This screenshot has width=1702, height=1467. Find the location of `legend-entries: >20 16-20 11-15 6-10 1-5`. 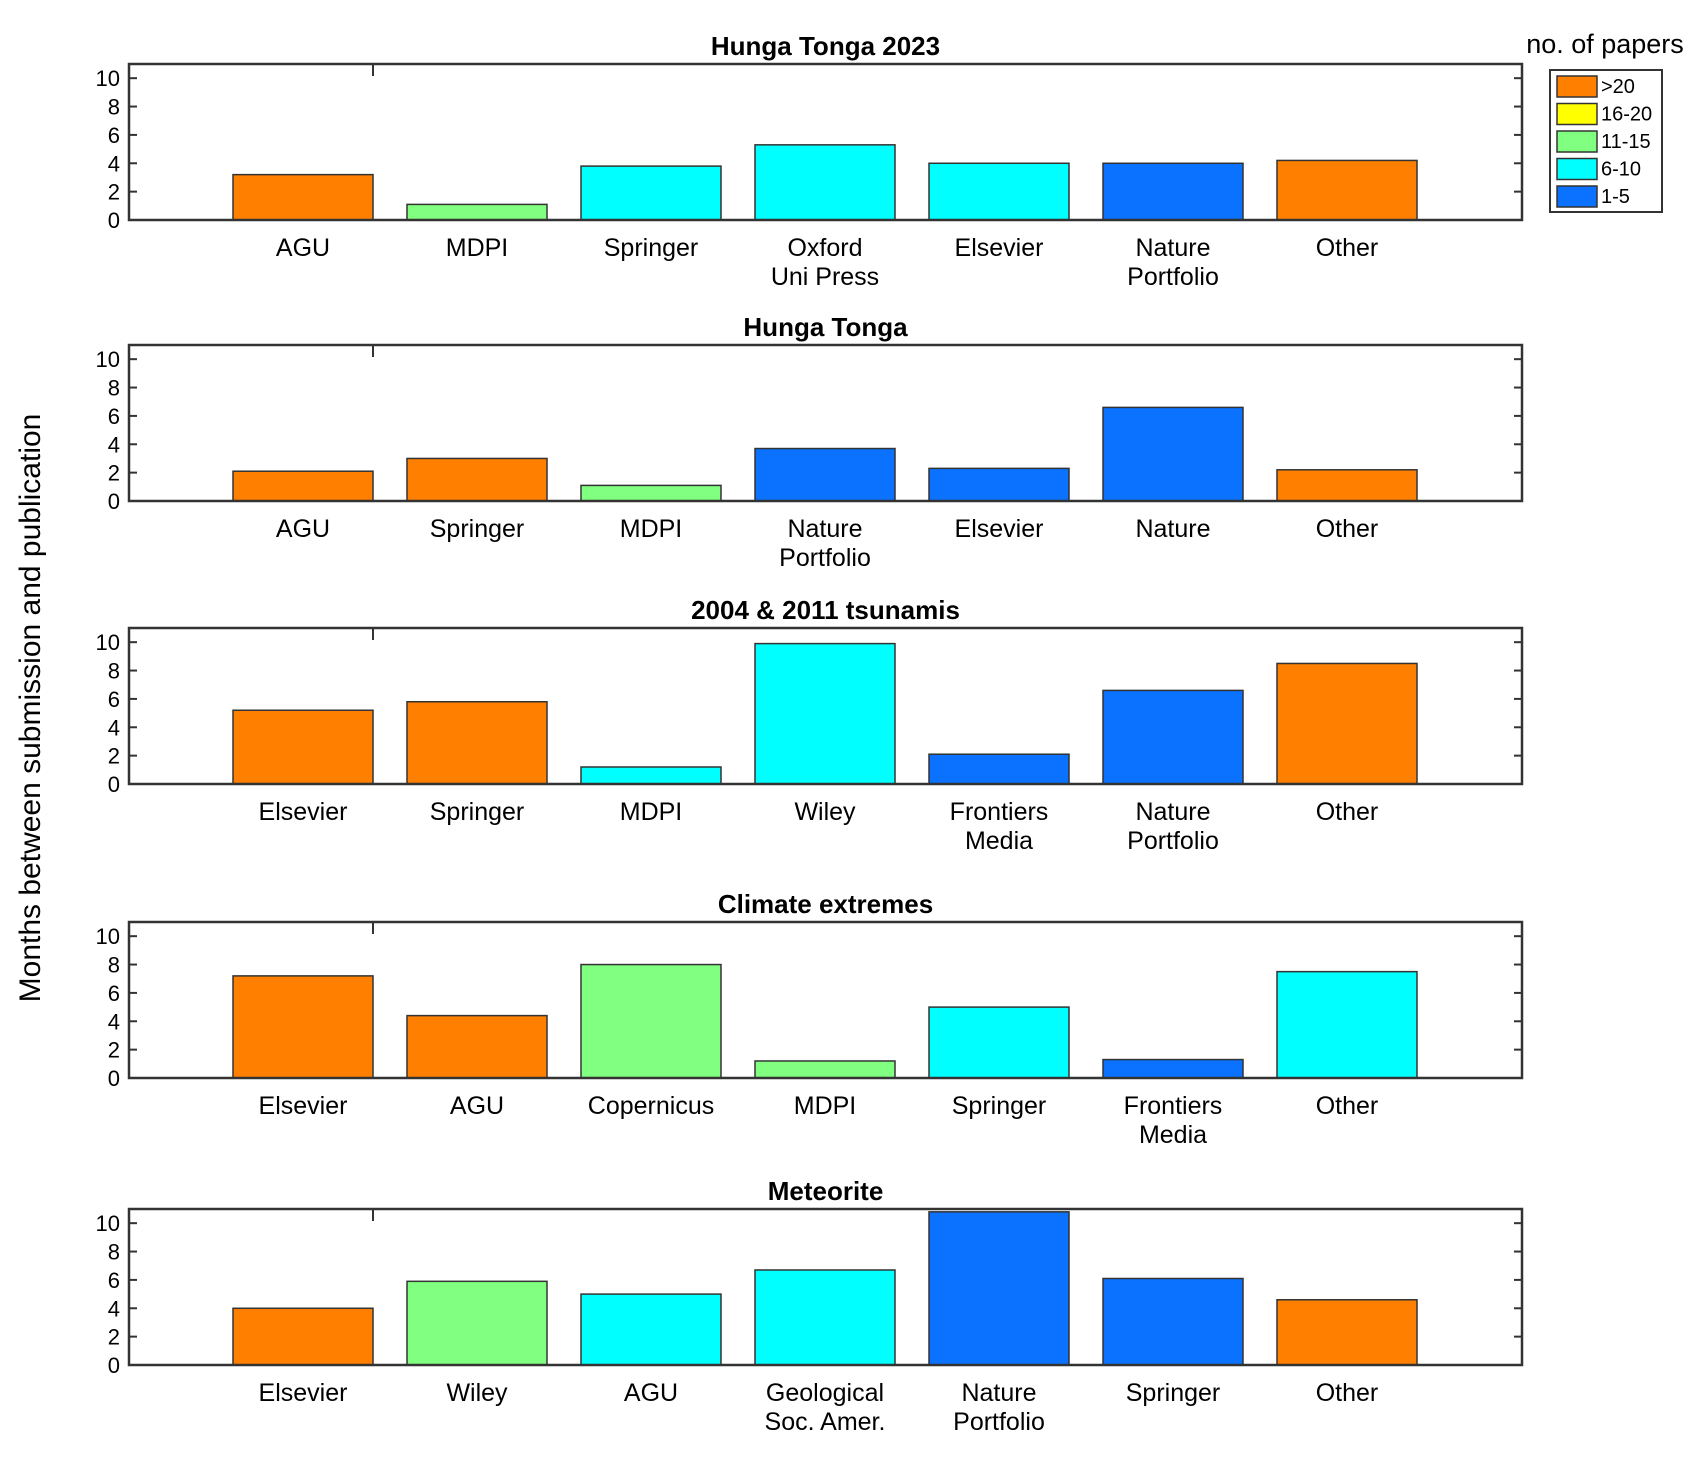

legend-entries: >20 16-20 11-15 6-10 1-5 is located at coordinates (1604, 141).